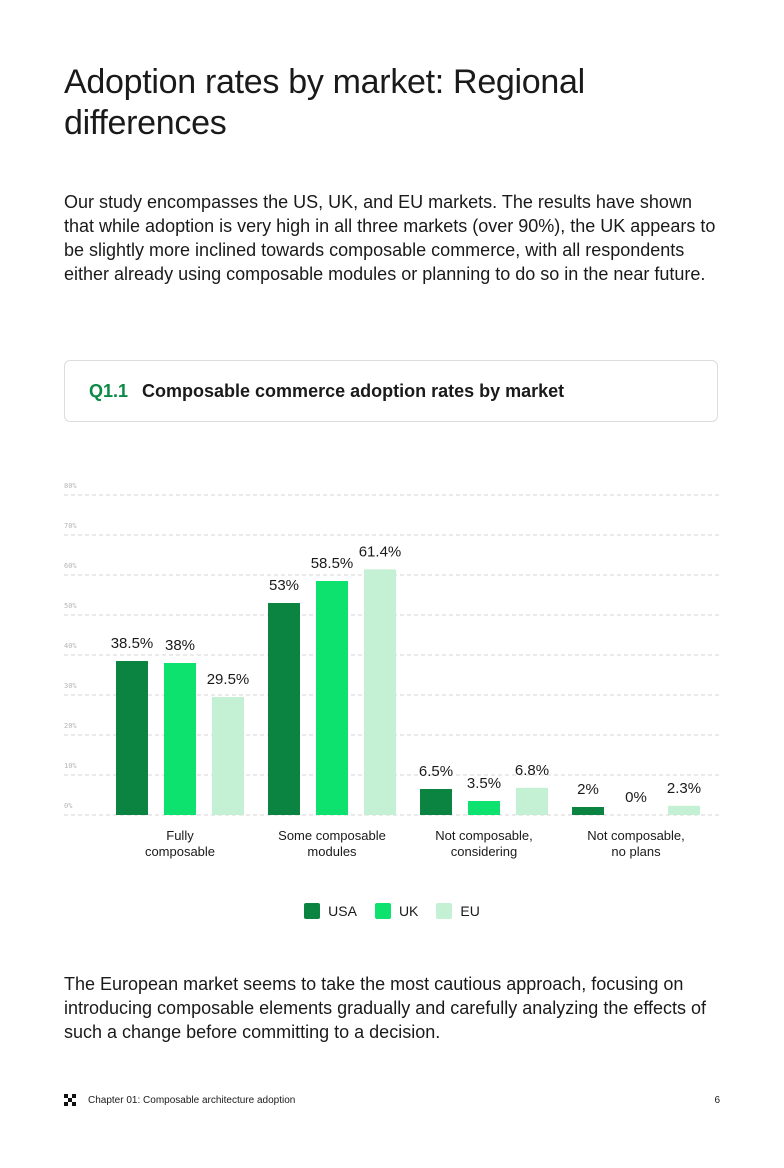  Describe the element at coordinates (70, 686) in the screenshot. I see `y-tick-label: 30%` at that location.